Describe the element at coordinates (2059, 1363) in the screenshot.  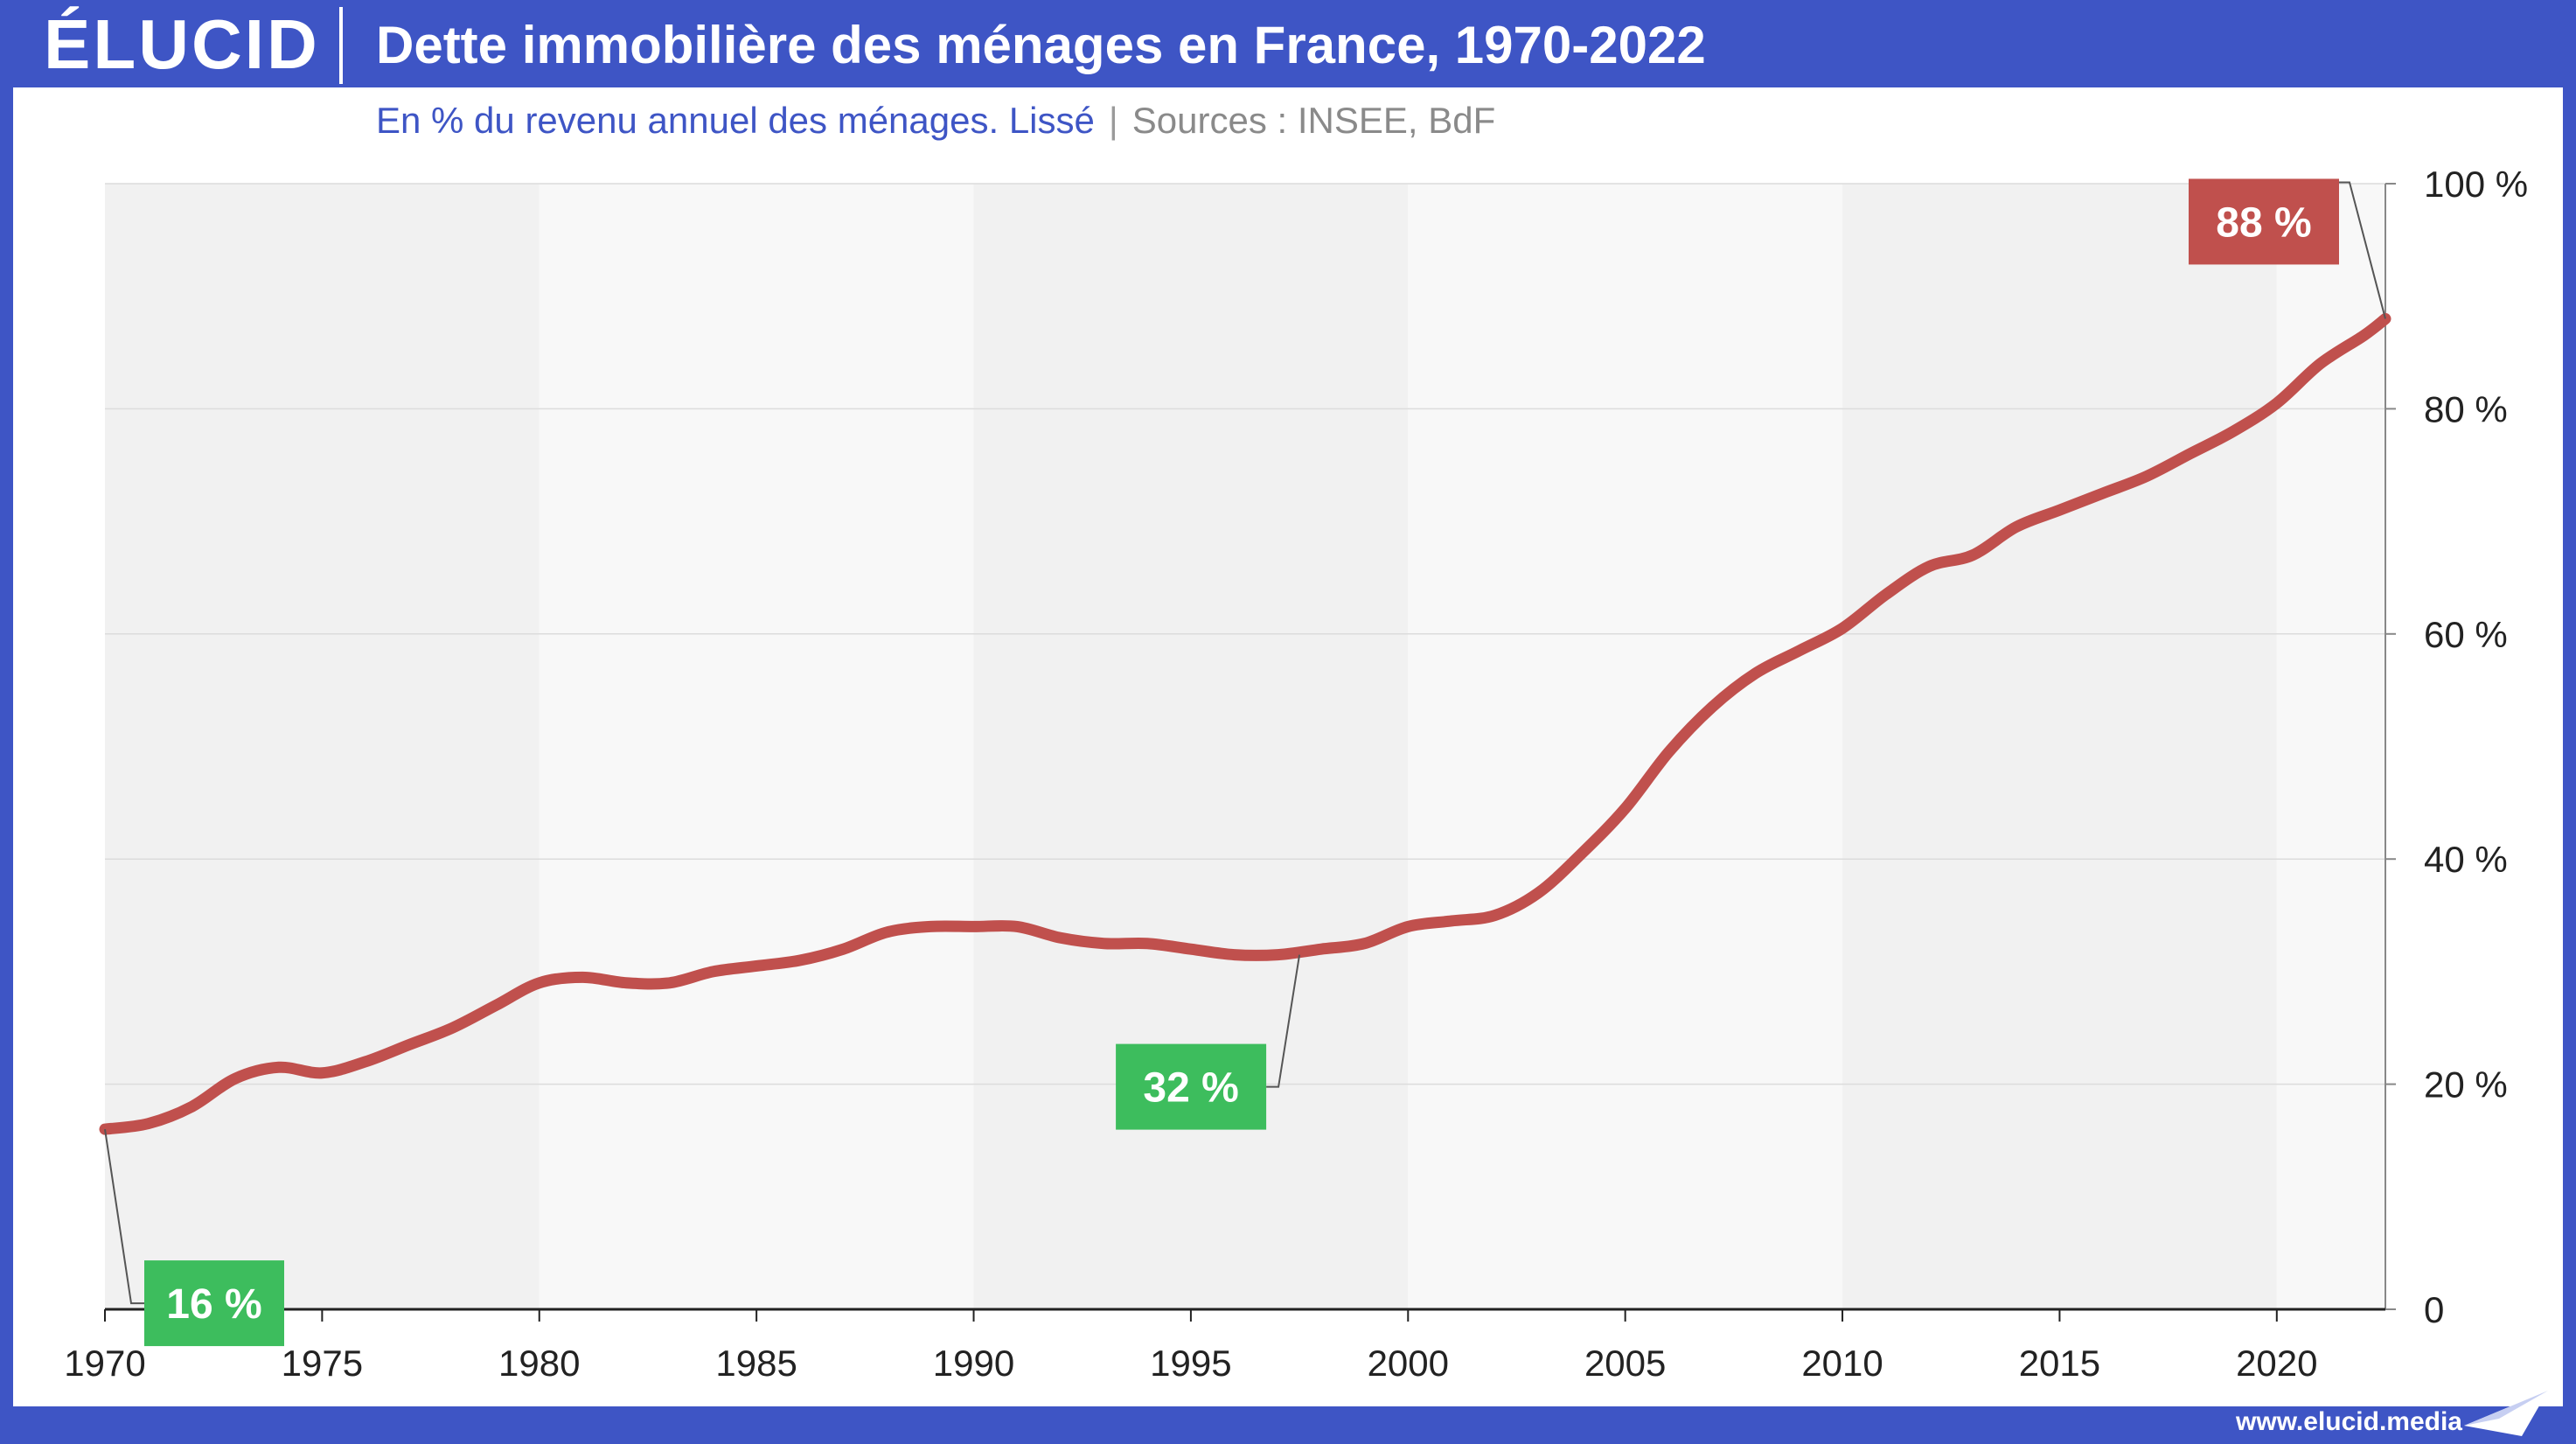
I see `x-tick-label: 2015` at that location.